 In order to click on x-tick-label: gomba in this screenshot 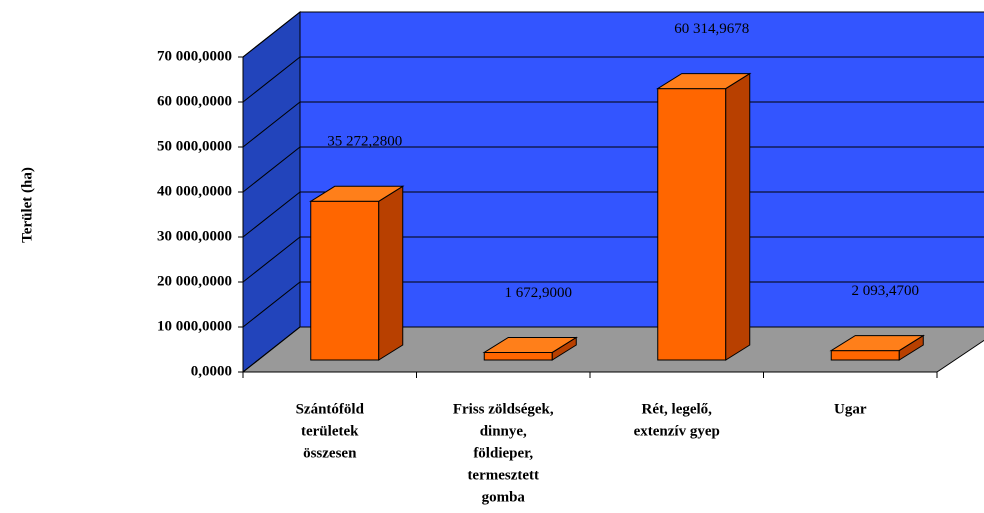, I will do `click(504, 497)`.